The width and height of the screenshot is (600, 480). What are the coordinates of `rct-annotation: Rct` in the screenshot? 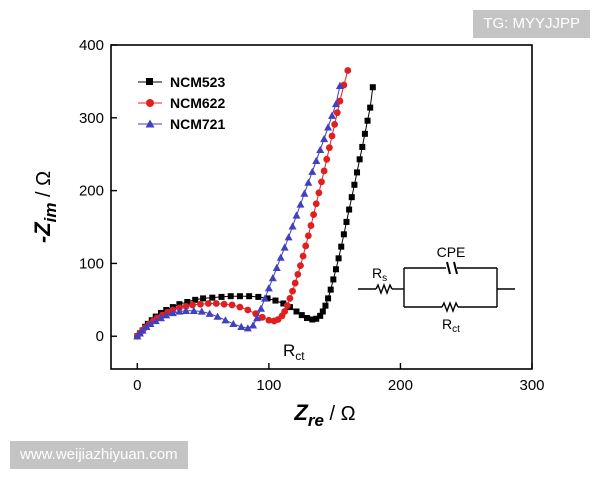 It's located at (294, 352).